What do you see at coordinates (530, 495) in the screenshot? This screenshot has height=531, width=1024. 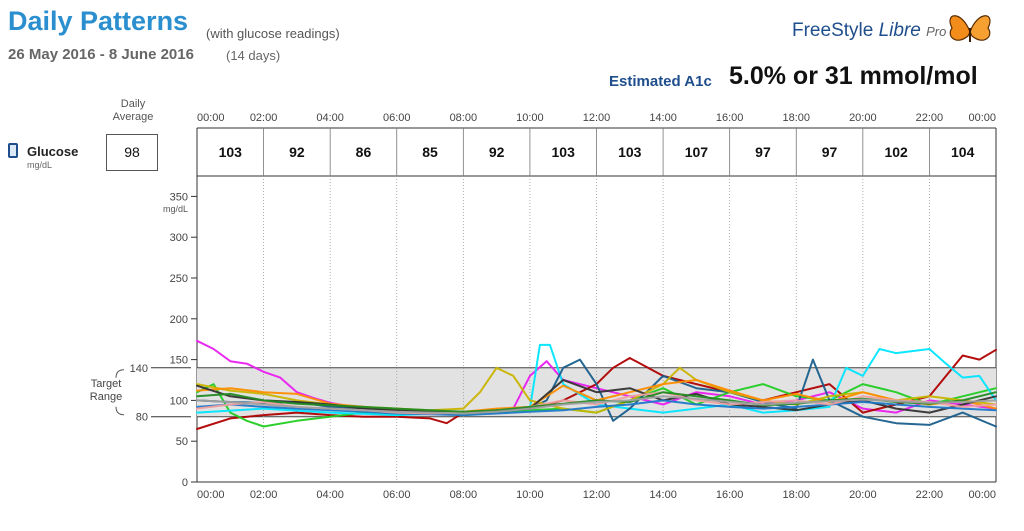 I see `x-tick-label: 10:00` at bounding box center [530, 495].